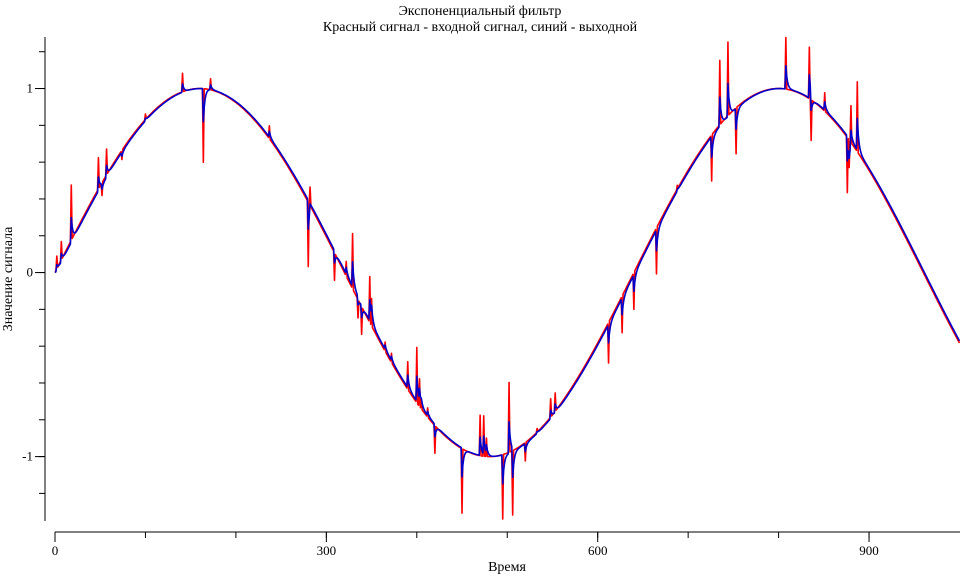 This screenshot has height=576, width=960. I want to click on y-axis-label: Значение сигнала, so click(8, 278).